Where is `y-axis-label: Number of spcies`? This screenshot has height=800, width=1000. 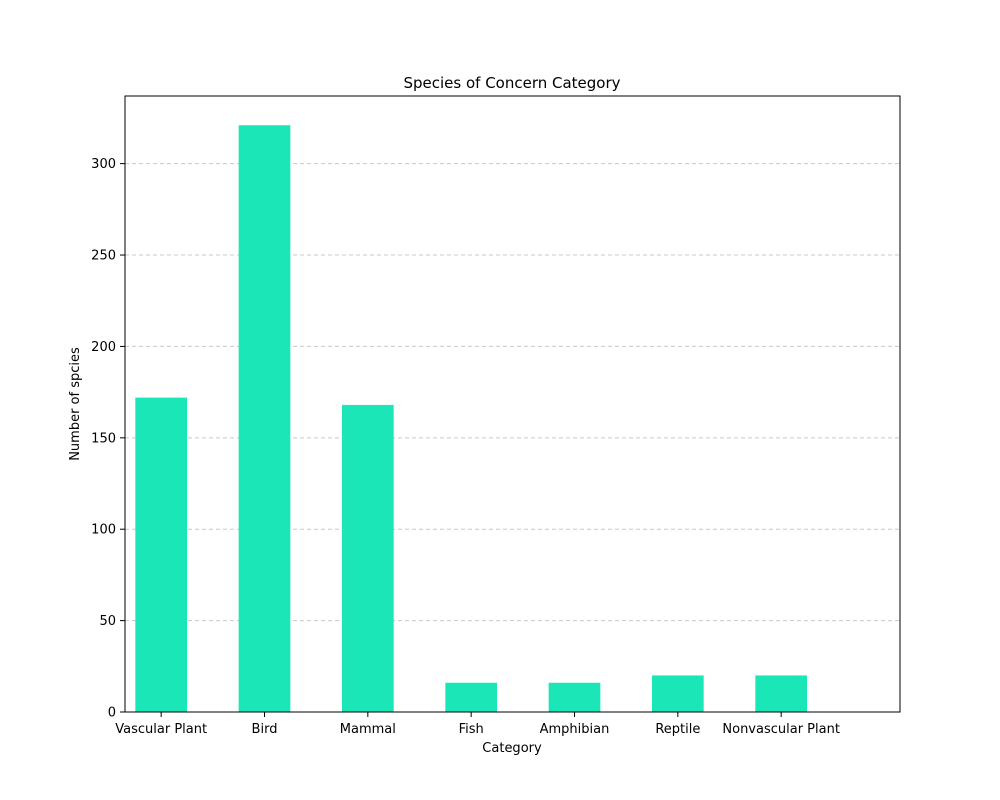
y-axis-label: Number of spcies is located at coordinates (75, 404).